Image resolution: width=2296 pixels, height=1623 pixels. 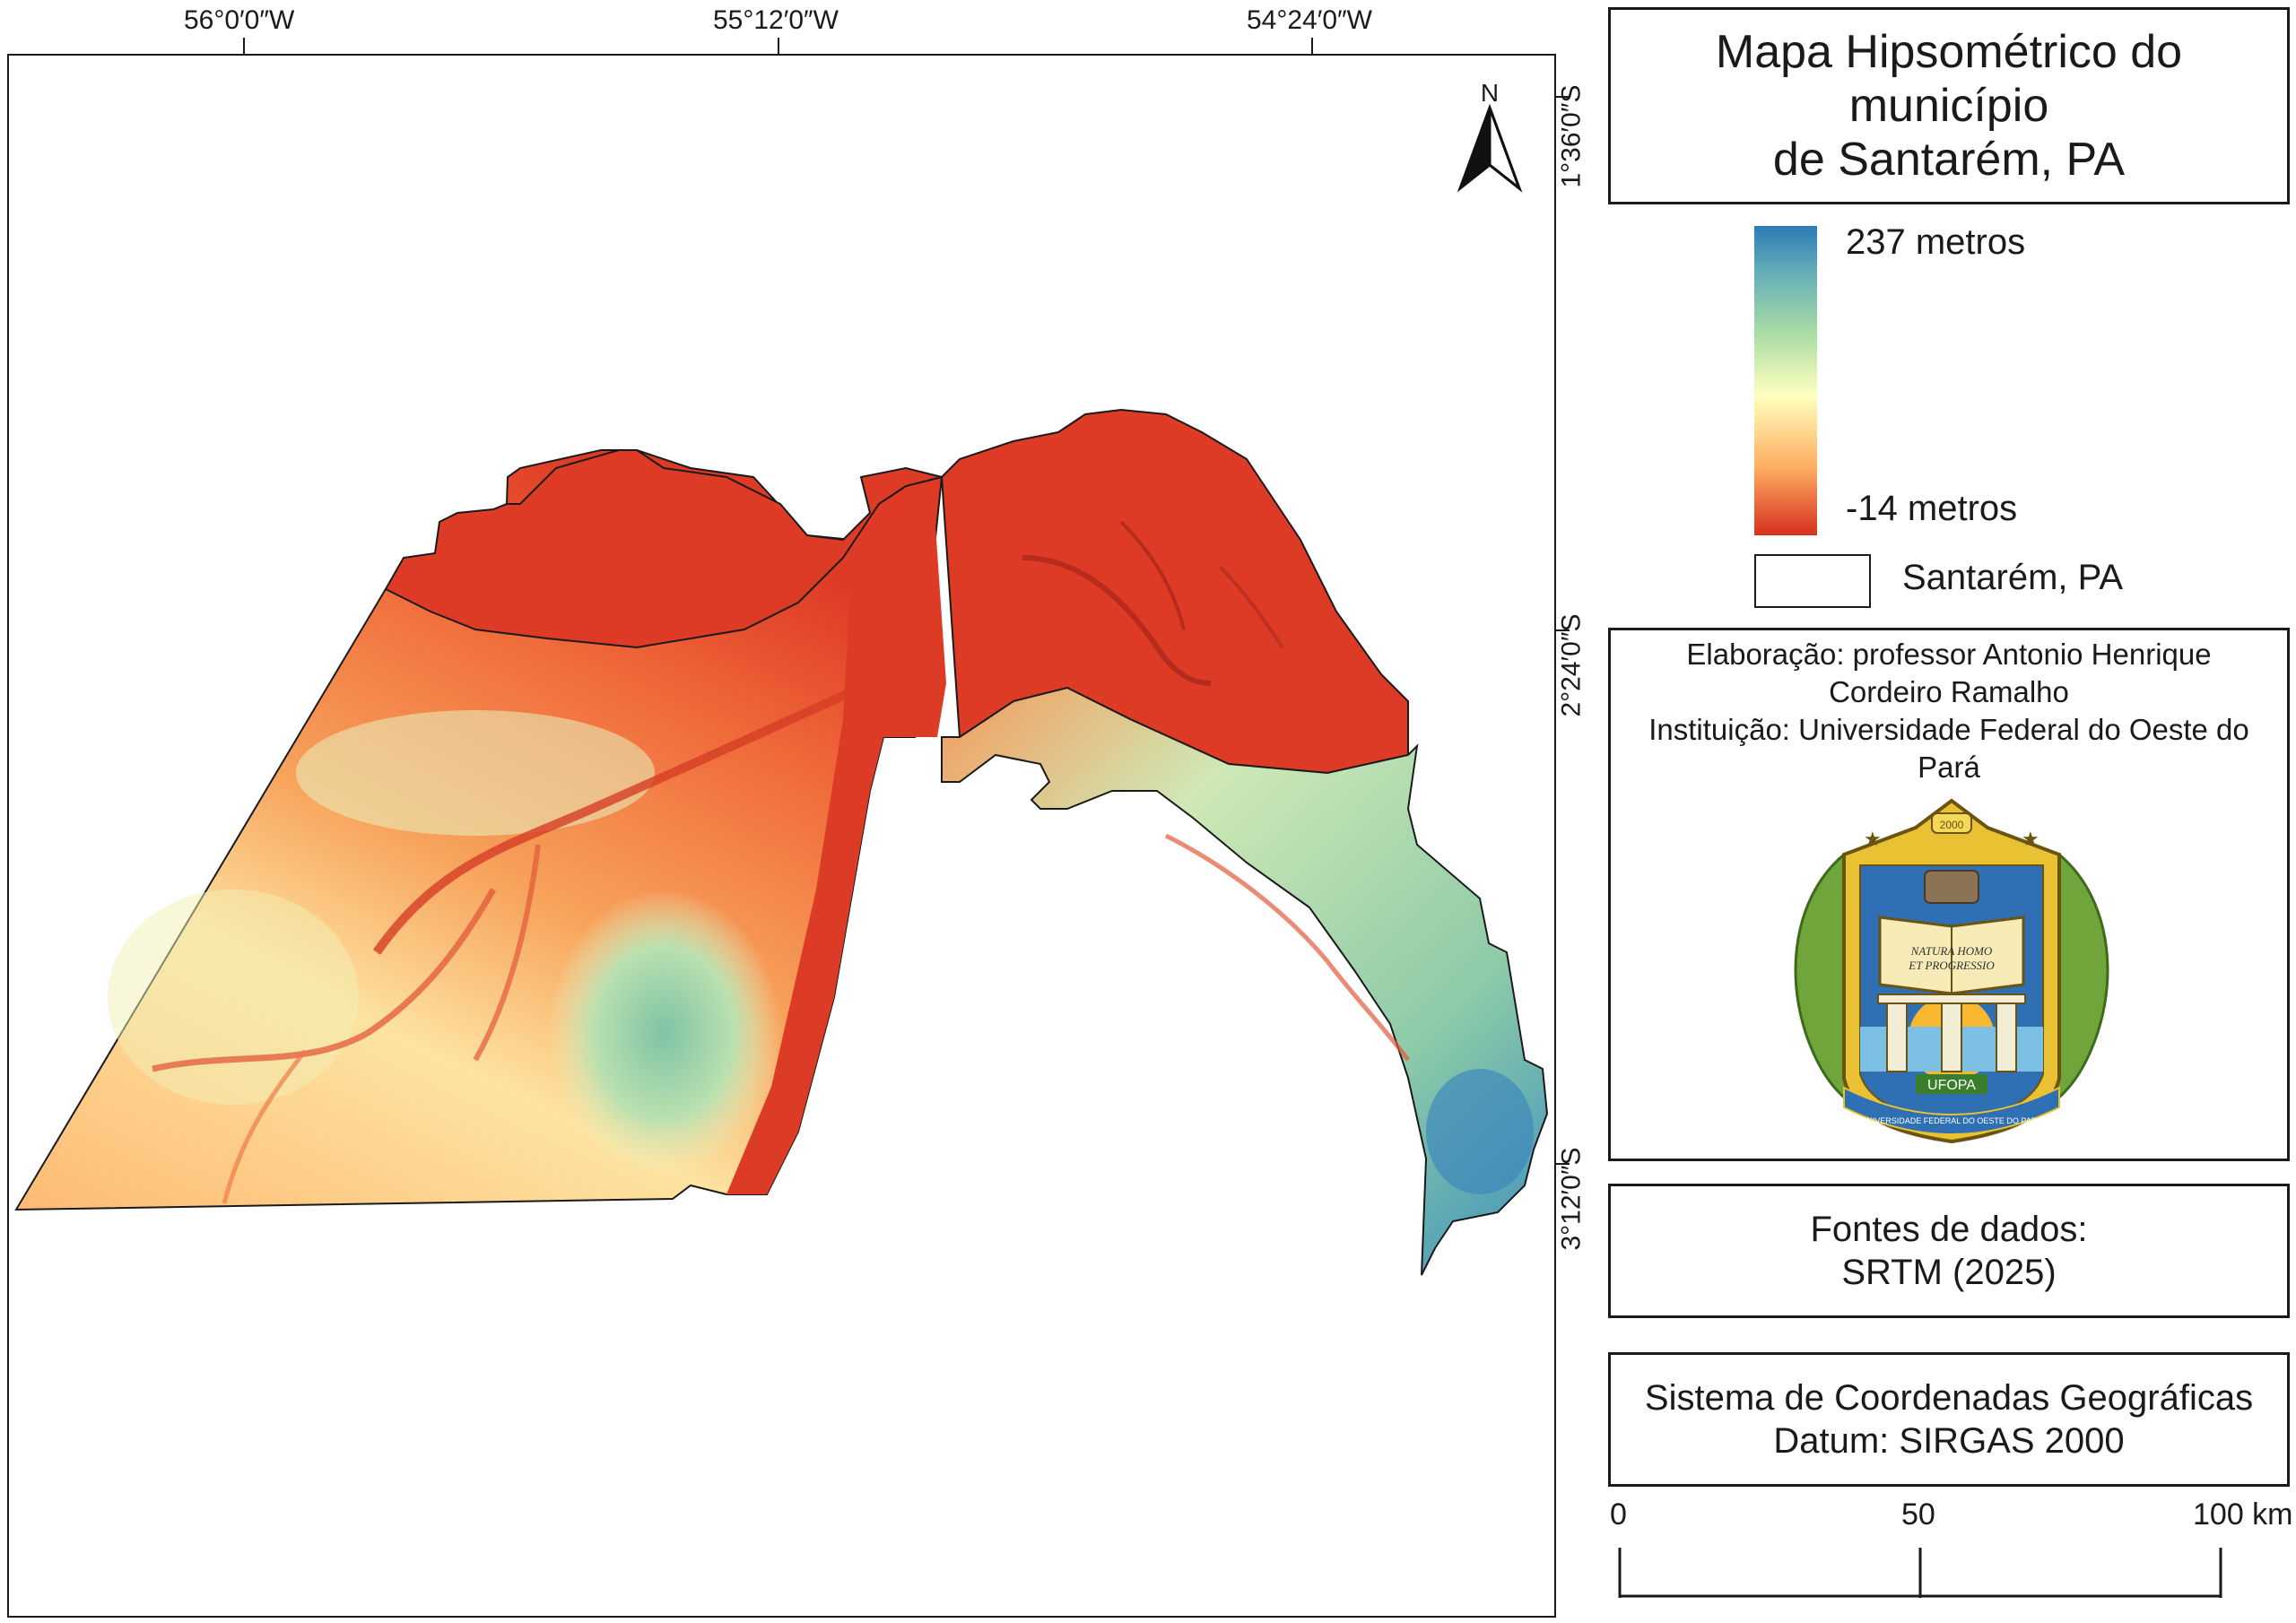 I want to click on sources-line-1: Fontes de dados:, so click(x=1949, y=1229).